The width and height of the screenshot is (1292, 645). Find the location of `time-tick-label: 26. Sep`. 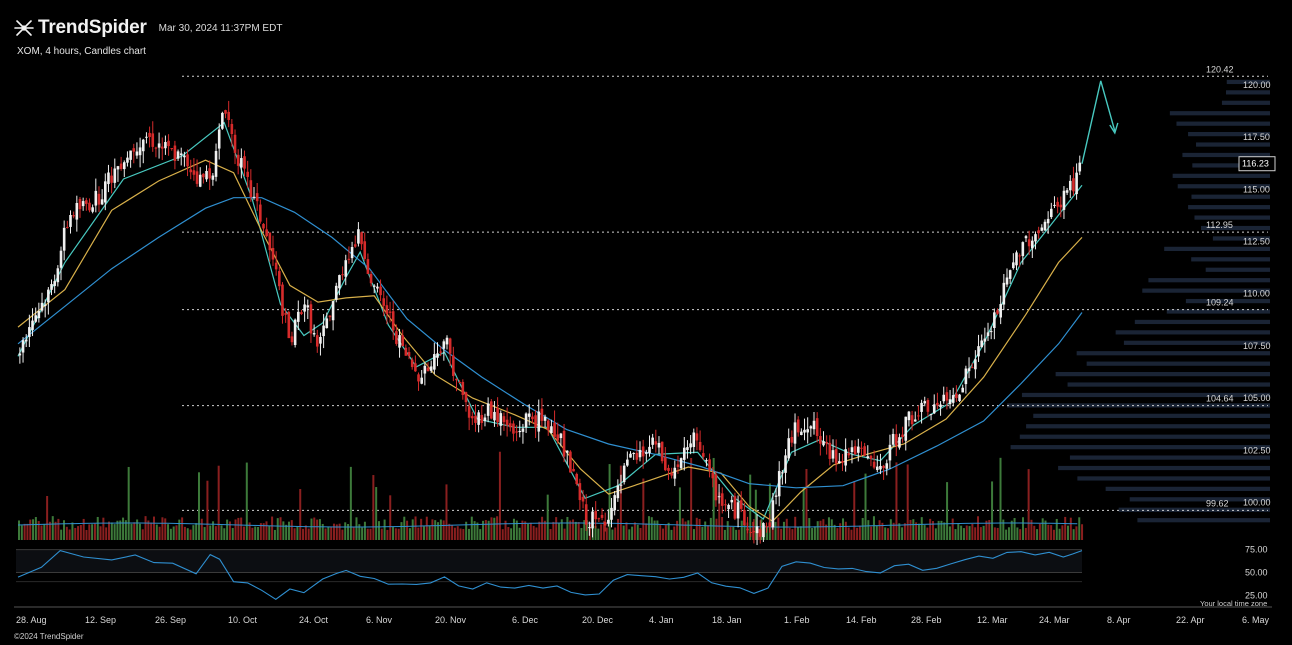

time-tick-label: 26. Sep is located at coordinates (170, 620).